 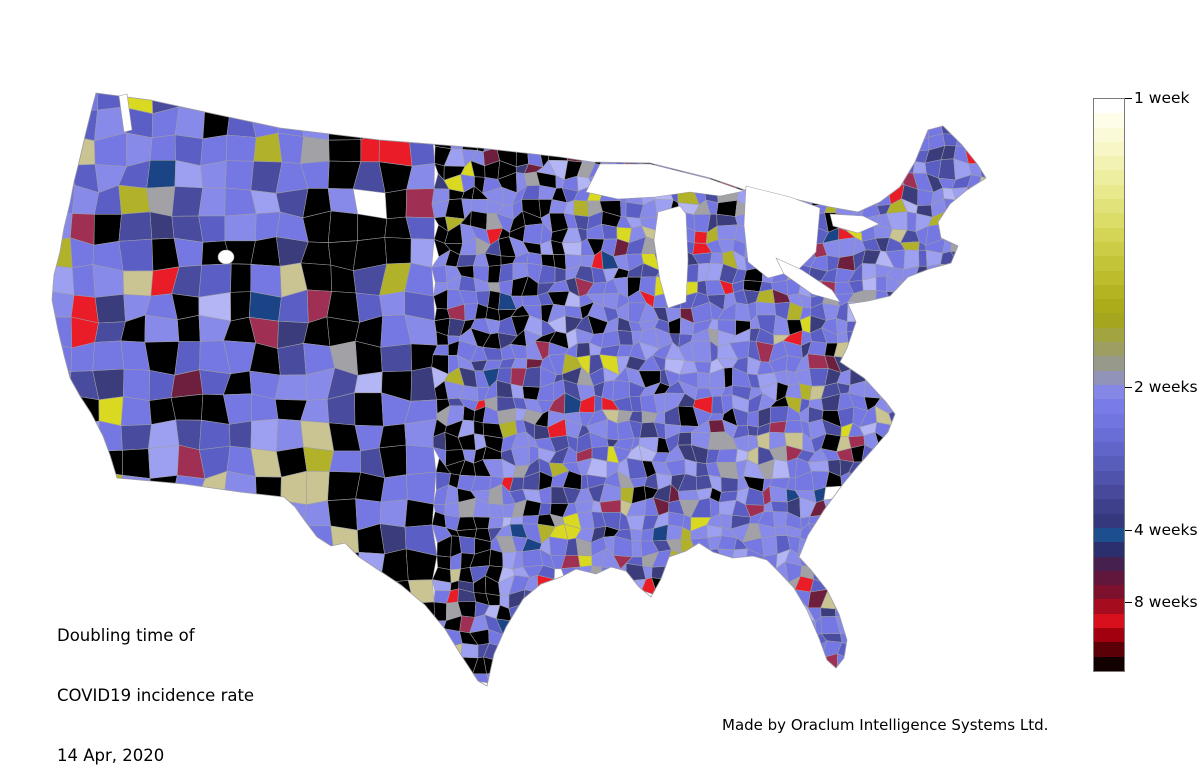 I want to click on colorbar-tick-label-1week: 1 week, so click(x=1162, y=98).